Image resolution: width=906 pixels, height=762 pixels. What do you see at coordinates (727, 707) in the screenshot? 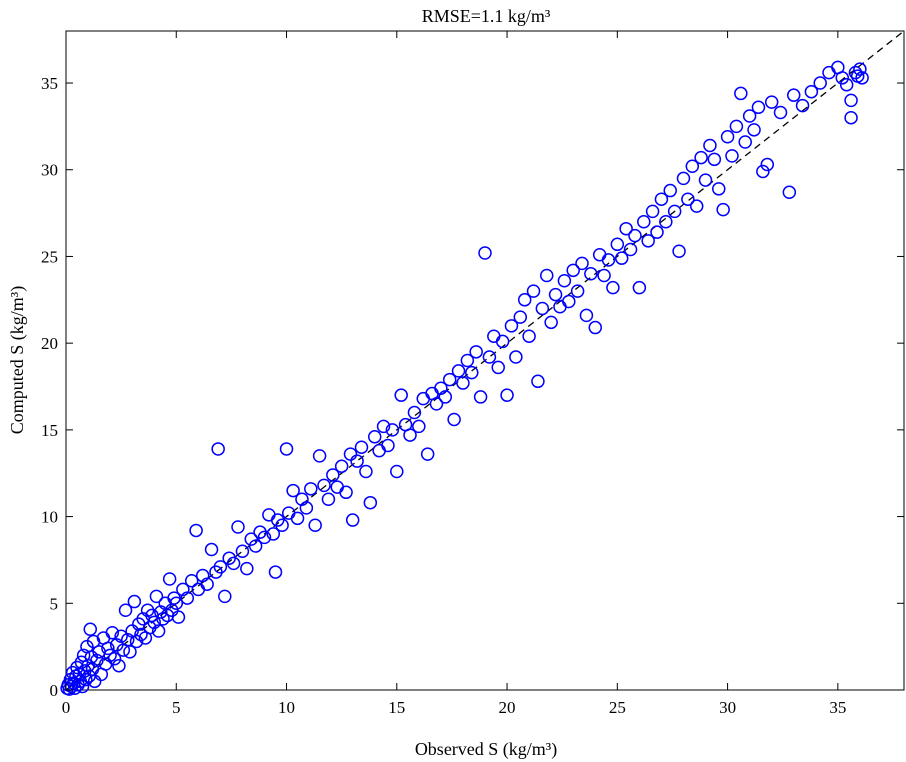
I see `x-tick-label: 30` at bounding box center [727, 707].